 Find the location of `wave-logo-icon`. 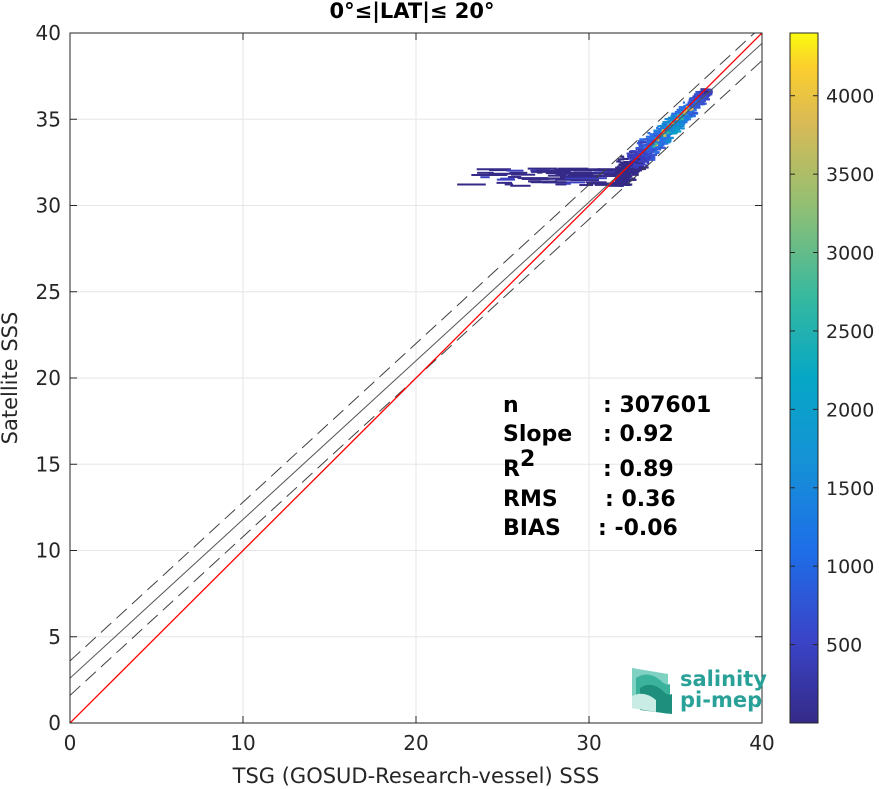

wave-logo-icon is located at coordinates (652, 691).